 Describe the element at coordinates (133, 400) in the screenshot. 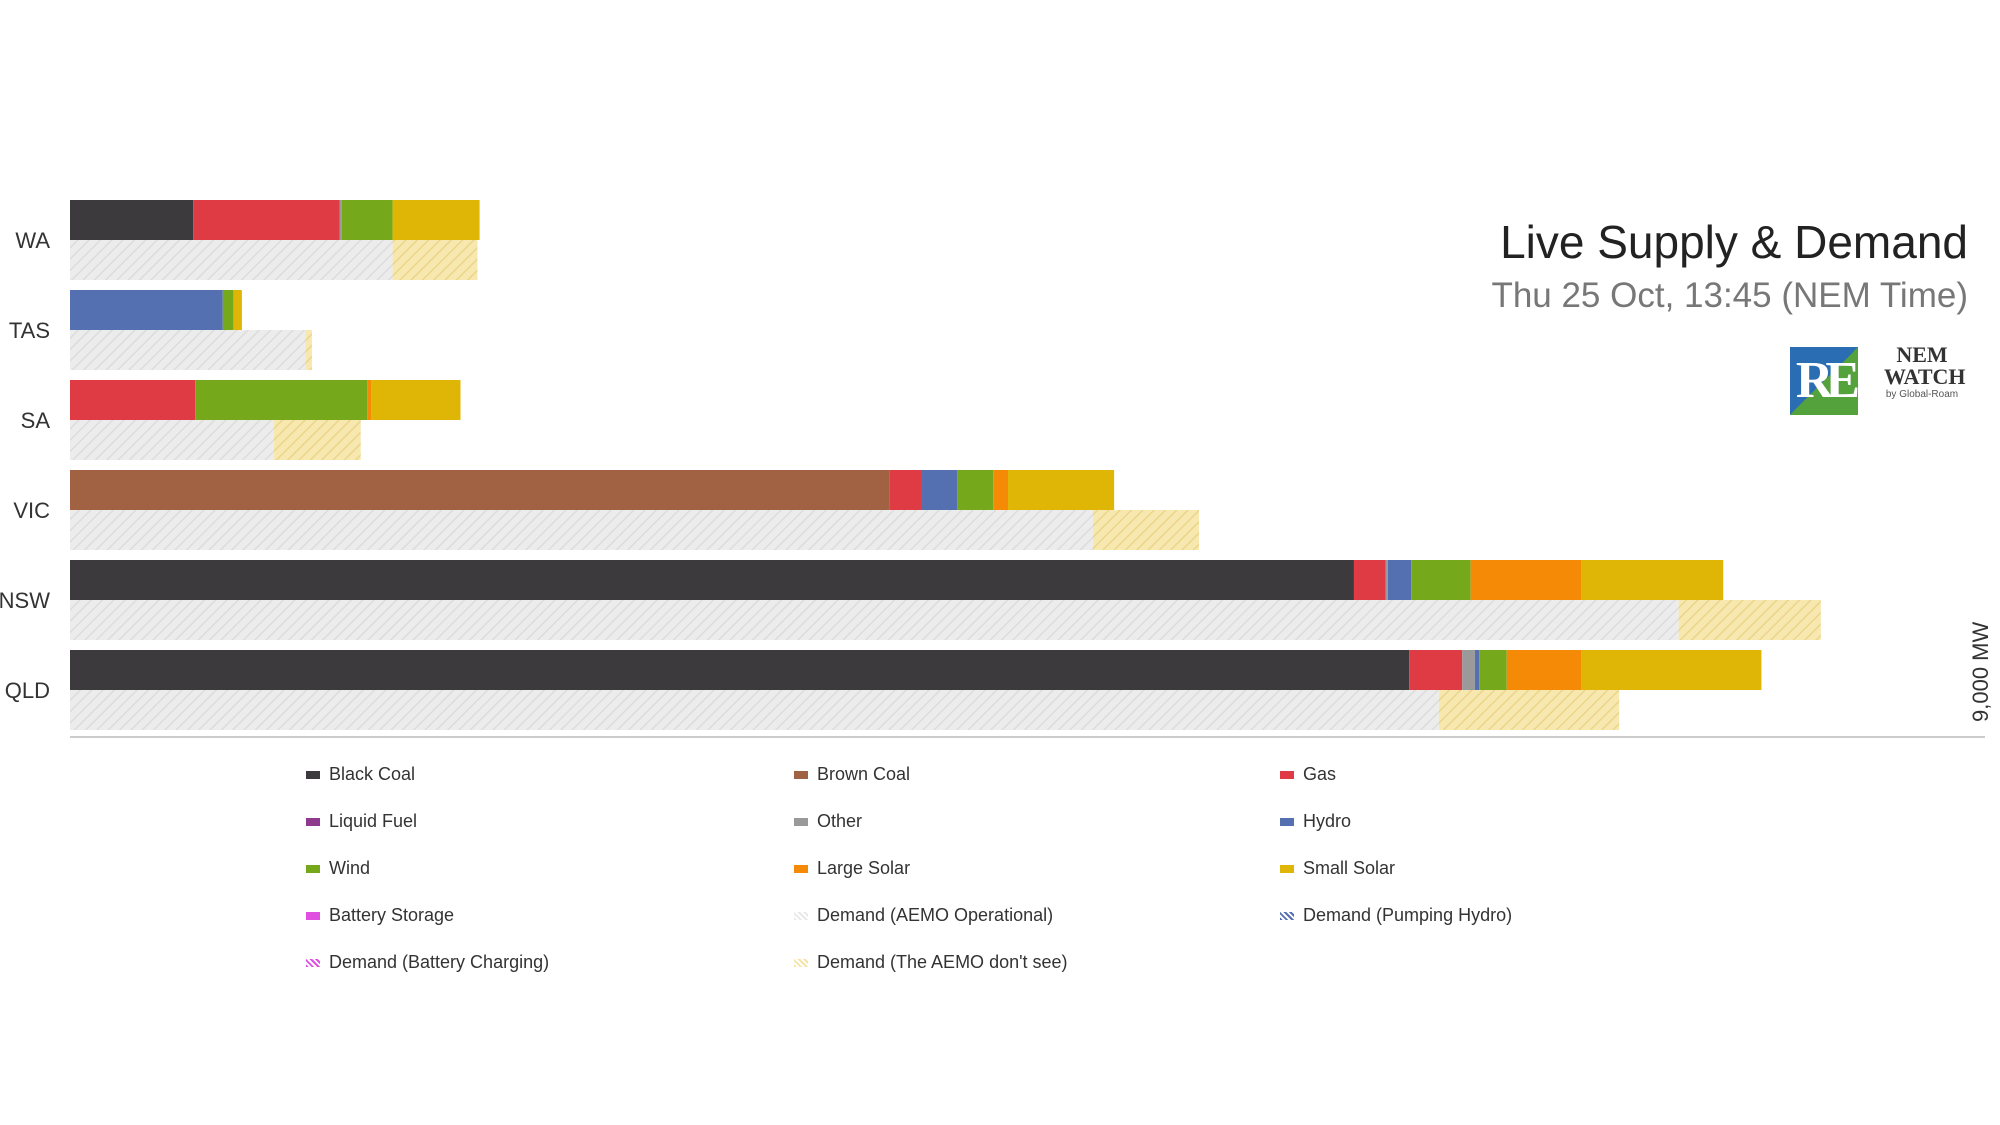

I see `supply-bar-sa-gas` at that location.